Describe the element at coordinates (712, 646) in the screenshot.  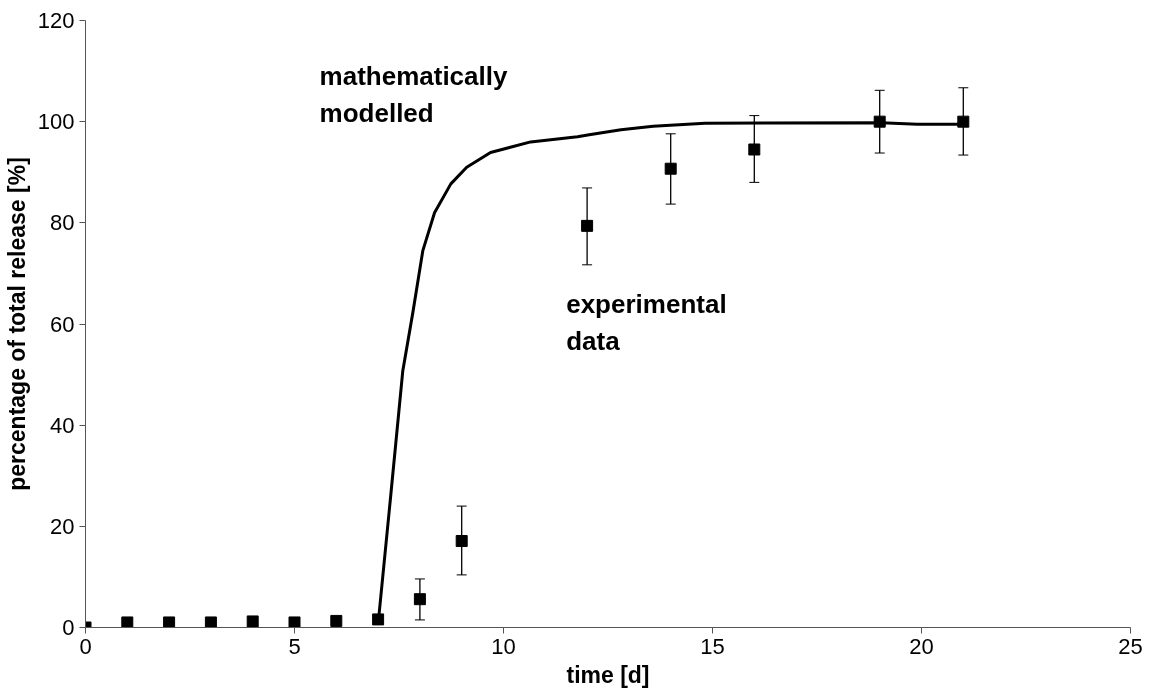
I see `x-tick-label: 15` at that location.